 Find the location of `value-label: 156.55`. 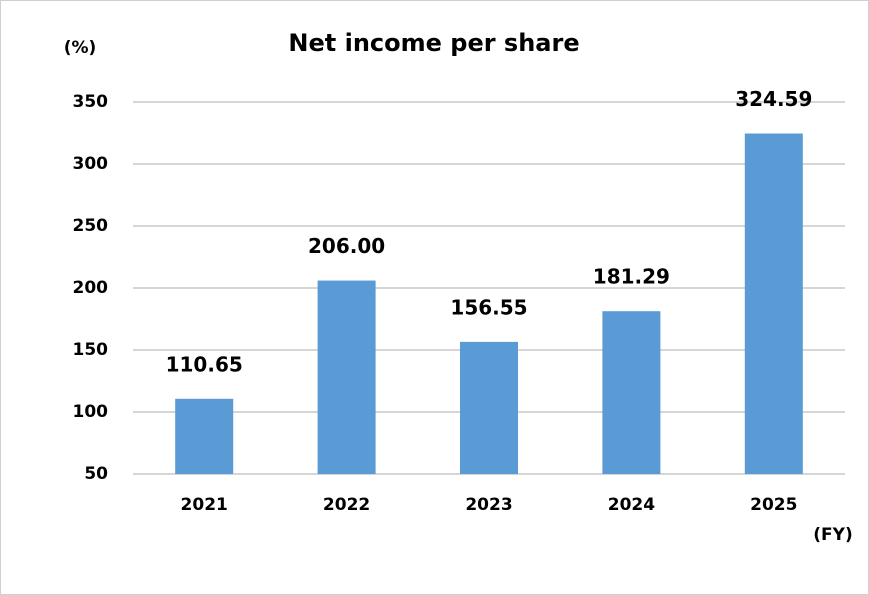

value-label: 156.55 is located at coordinates (488, 307).